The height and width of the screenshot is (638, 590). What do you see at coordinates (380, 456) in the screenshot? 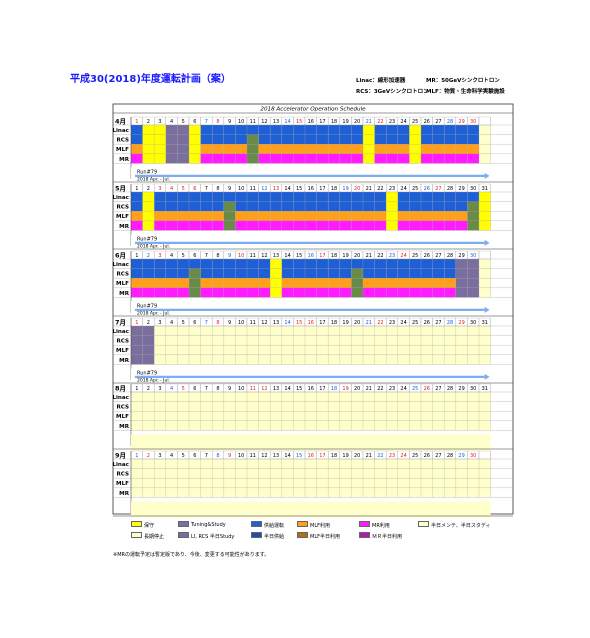
I see `day-number: 22` at bounding box center [380, 456].